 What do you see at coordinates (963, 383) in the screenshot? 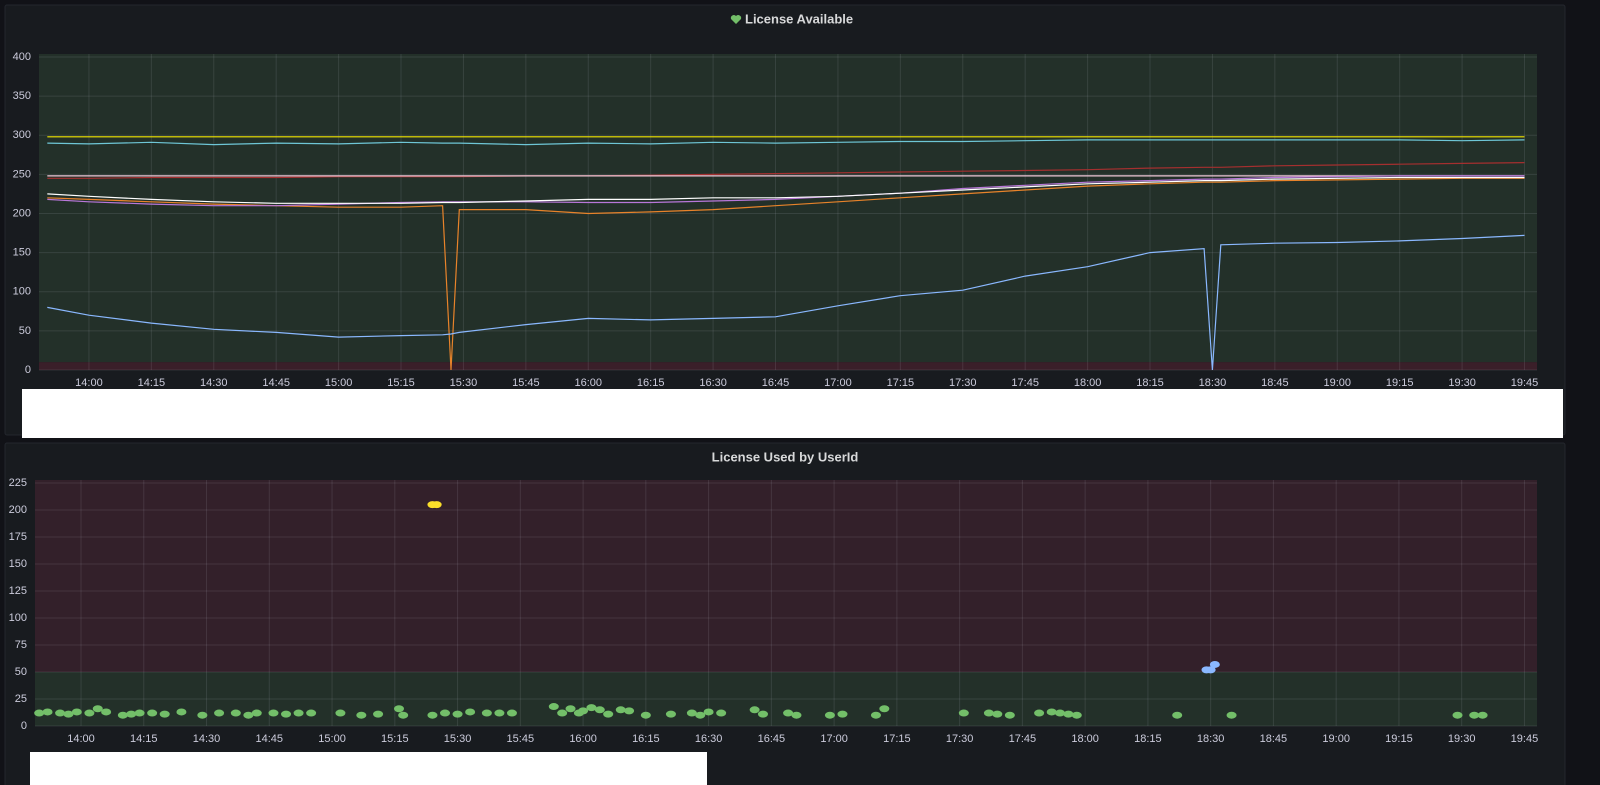
I see `x-tick-label: 17:30` at bounding box center [963, 383].